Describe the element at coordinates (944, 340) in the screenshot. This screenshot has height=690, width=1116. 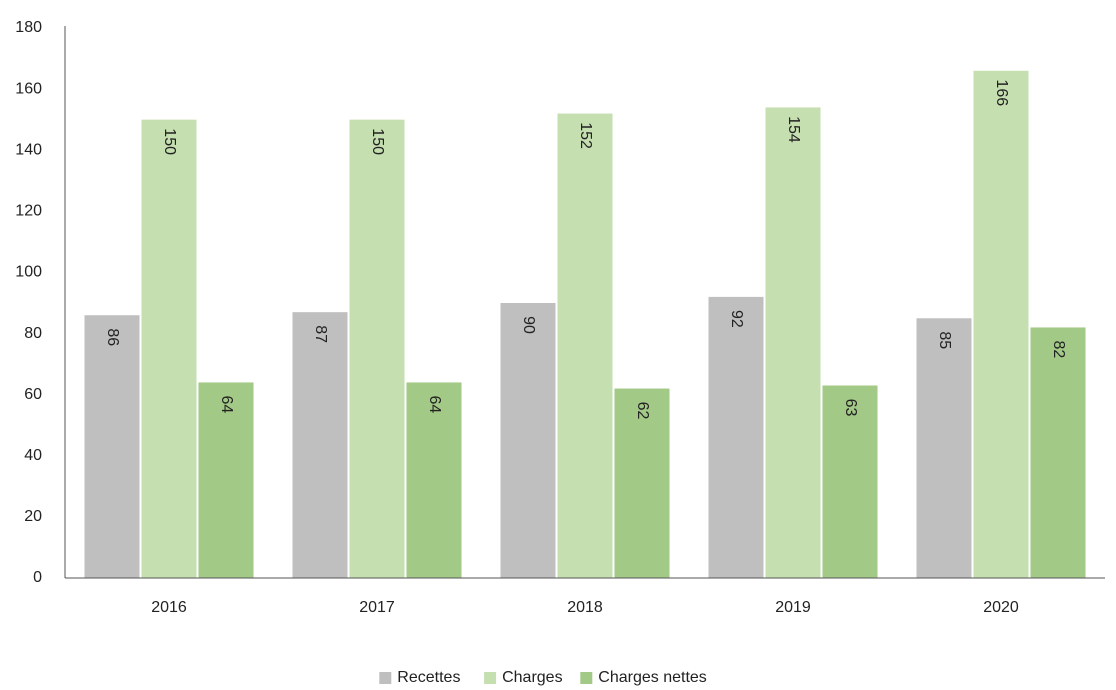
I see `data-label: 85` at that location.